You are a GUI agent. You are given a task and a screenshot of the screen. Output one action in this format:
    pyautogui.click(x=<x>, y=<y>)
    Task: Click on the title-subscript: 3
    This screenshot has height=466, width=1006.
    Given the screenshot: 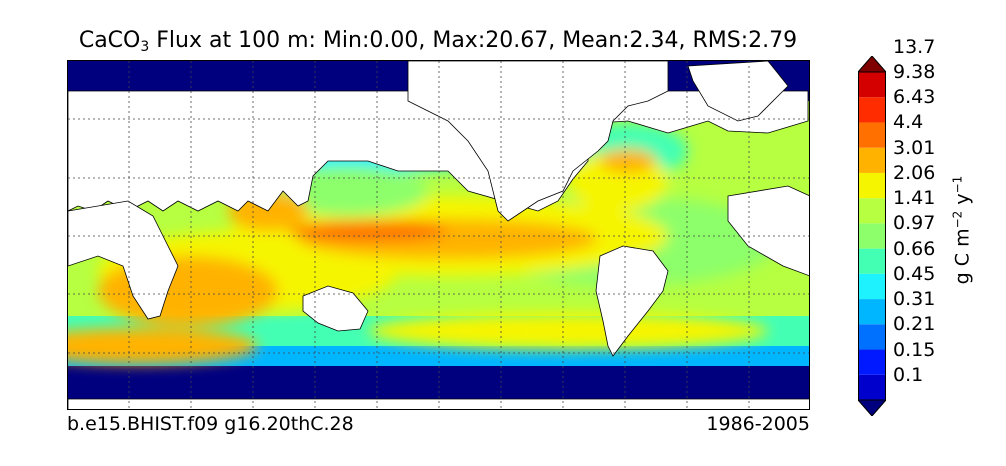 What is the action you would take?
    pyautogui.click(x=145, y=47)
    